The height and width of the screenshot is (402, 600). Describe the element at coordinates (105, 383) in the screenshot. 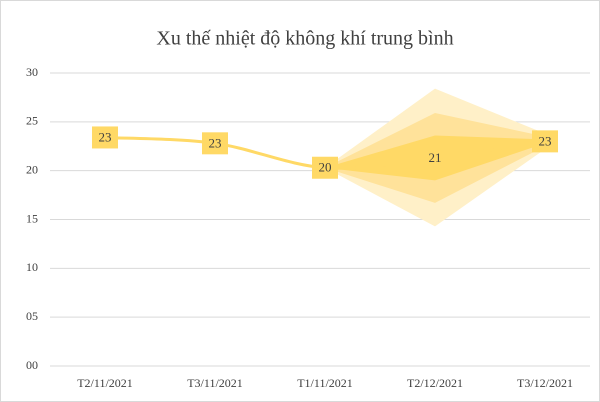

I see `x-tick-label: T2/11/2021` at that location.